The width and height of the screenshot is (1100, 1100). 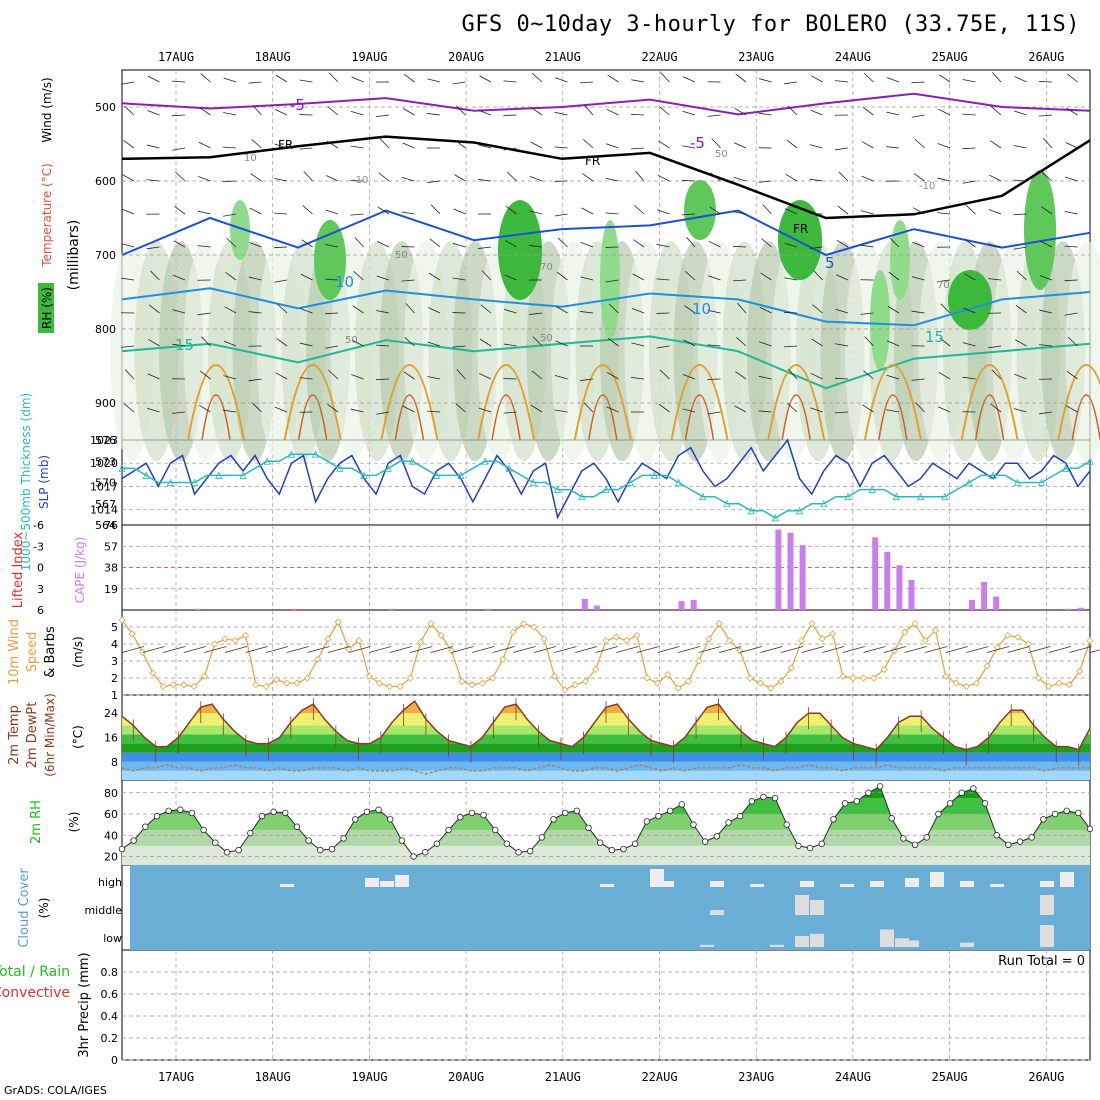 I want to click on cloud-level-label: low, so click(x=112, y=938).